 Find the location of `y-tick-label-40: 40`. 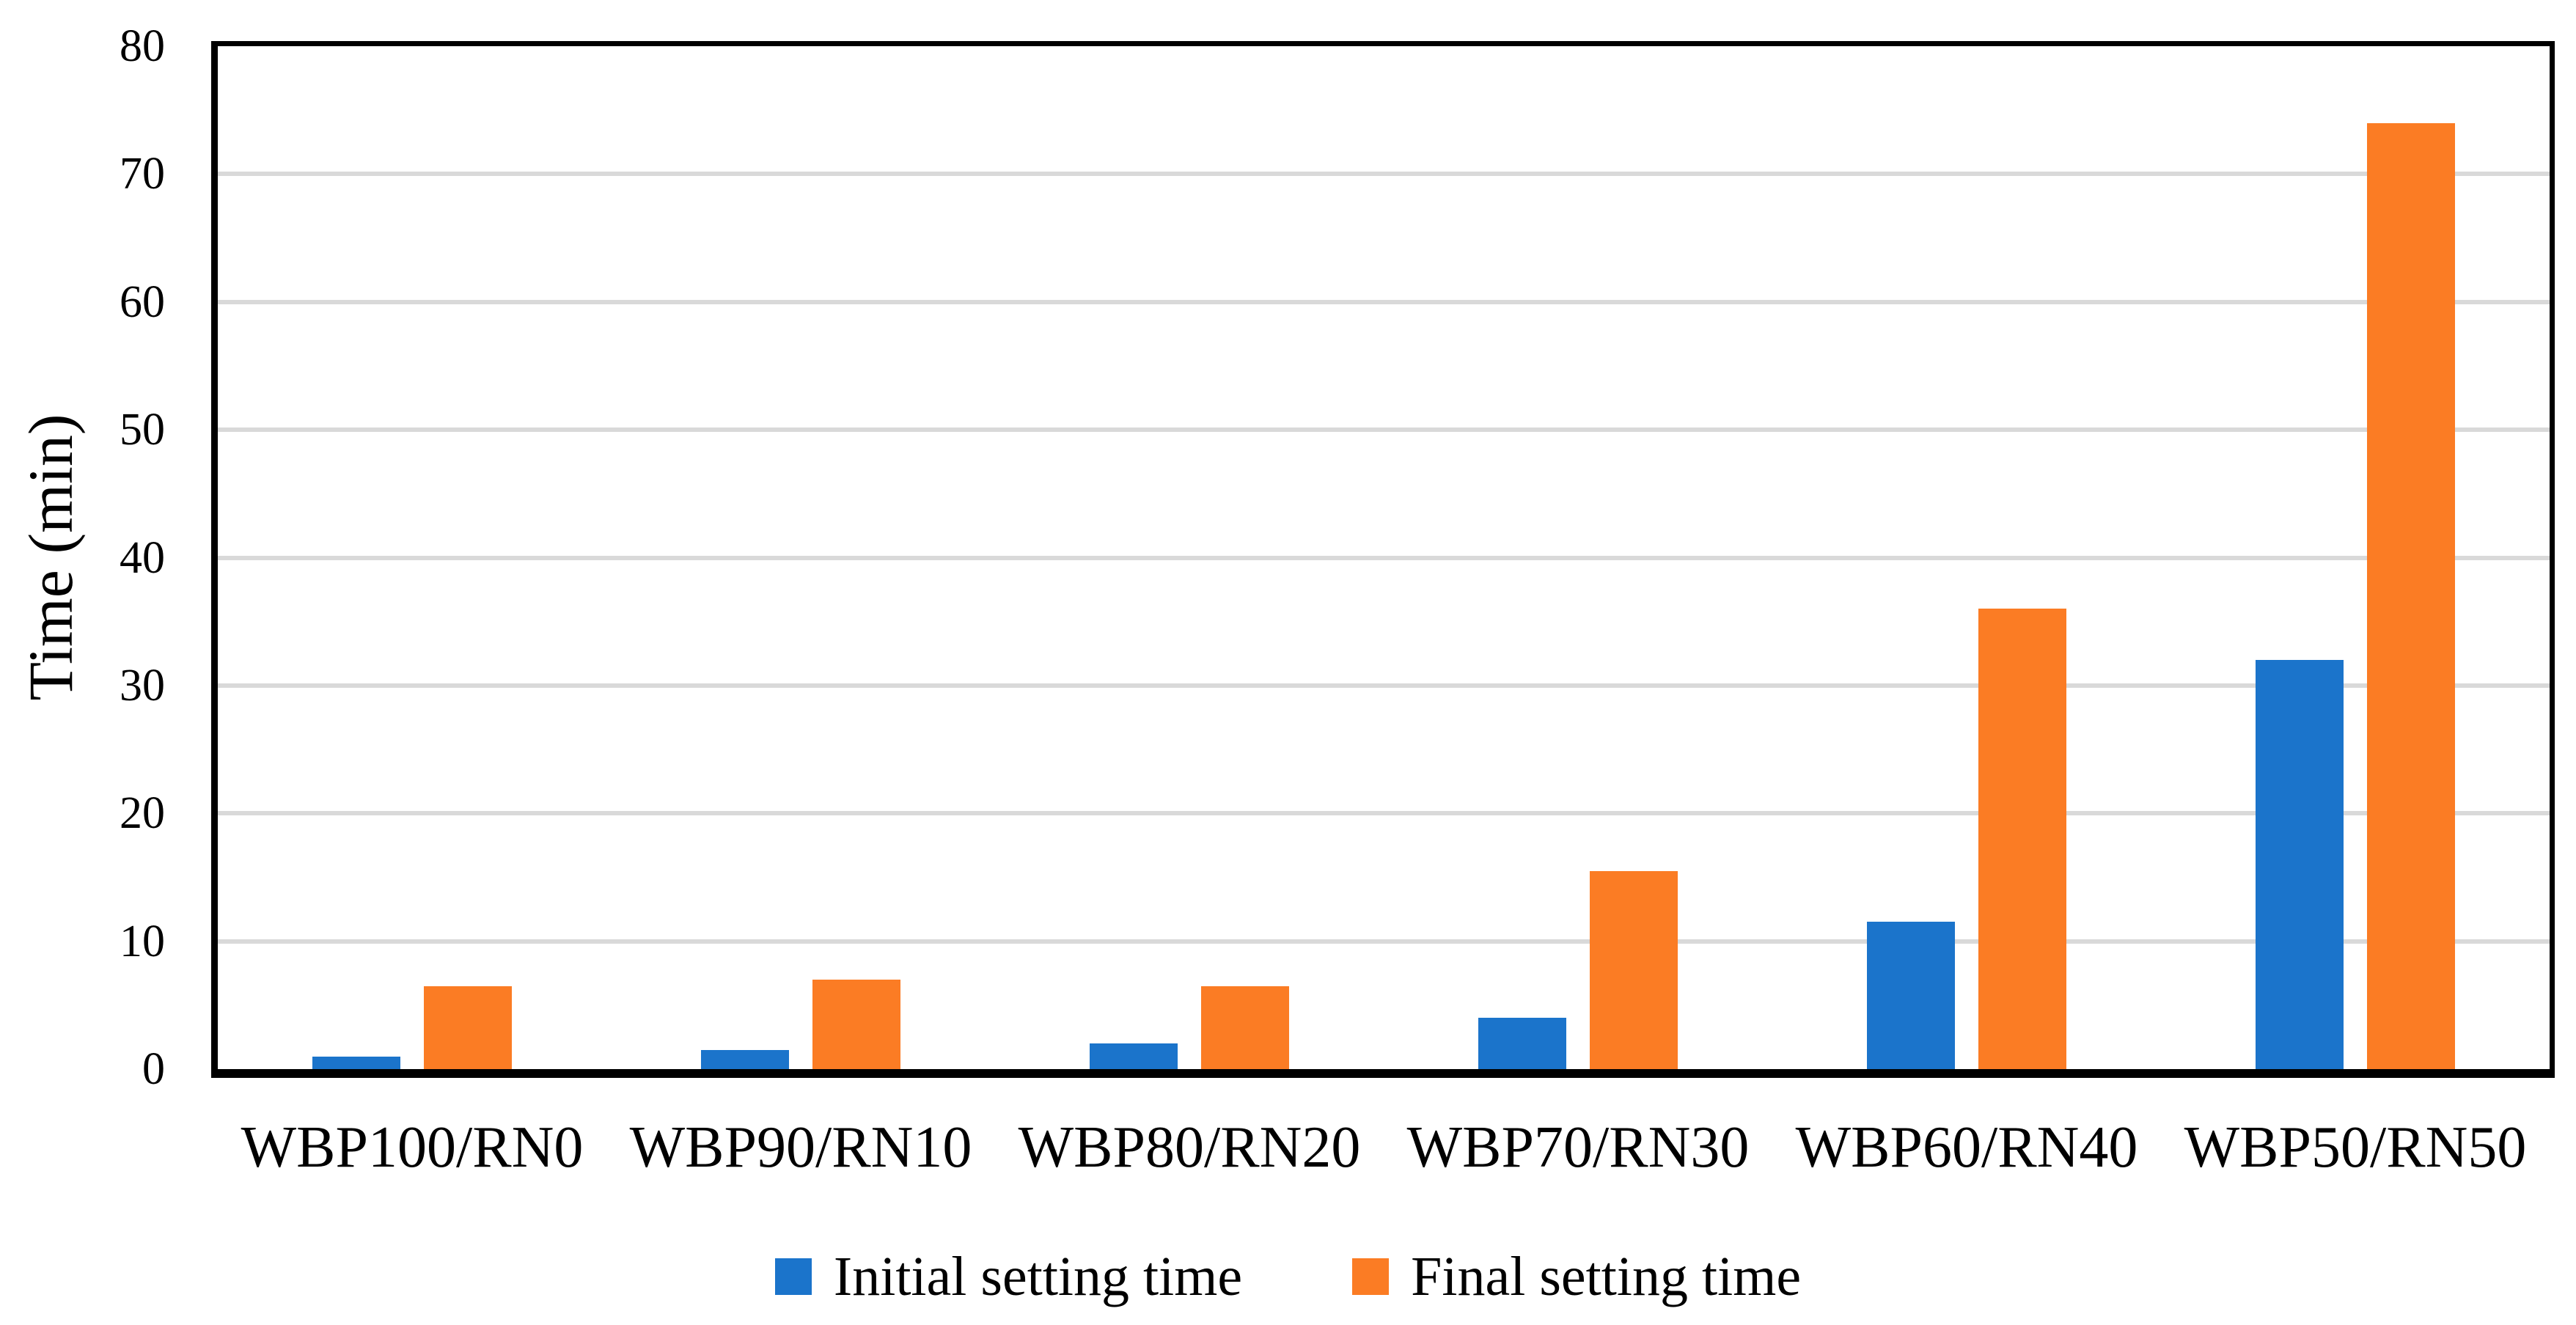

y-tick-label-40: 40 is located at coordinates (142, 557).